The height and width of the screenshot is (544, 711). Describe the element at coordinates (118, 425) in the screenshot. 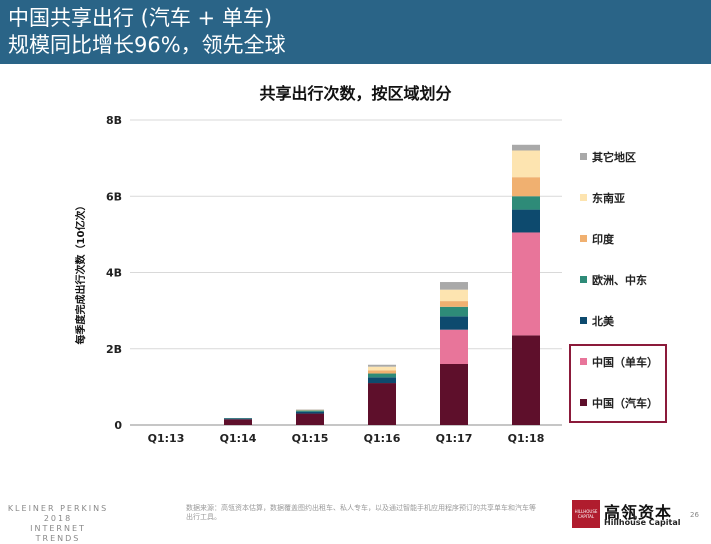

I see `y-tick-label: 0` at that location.